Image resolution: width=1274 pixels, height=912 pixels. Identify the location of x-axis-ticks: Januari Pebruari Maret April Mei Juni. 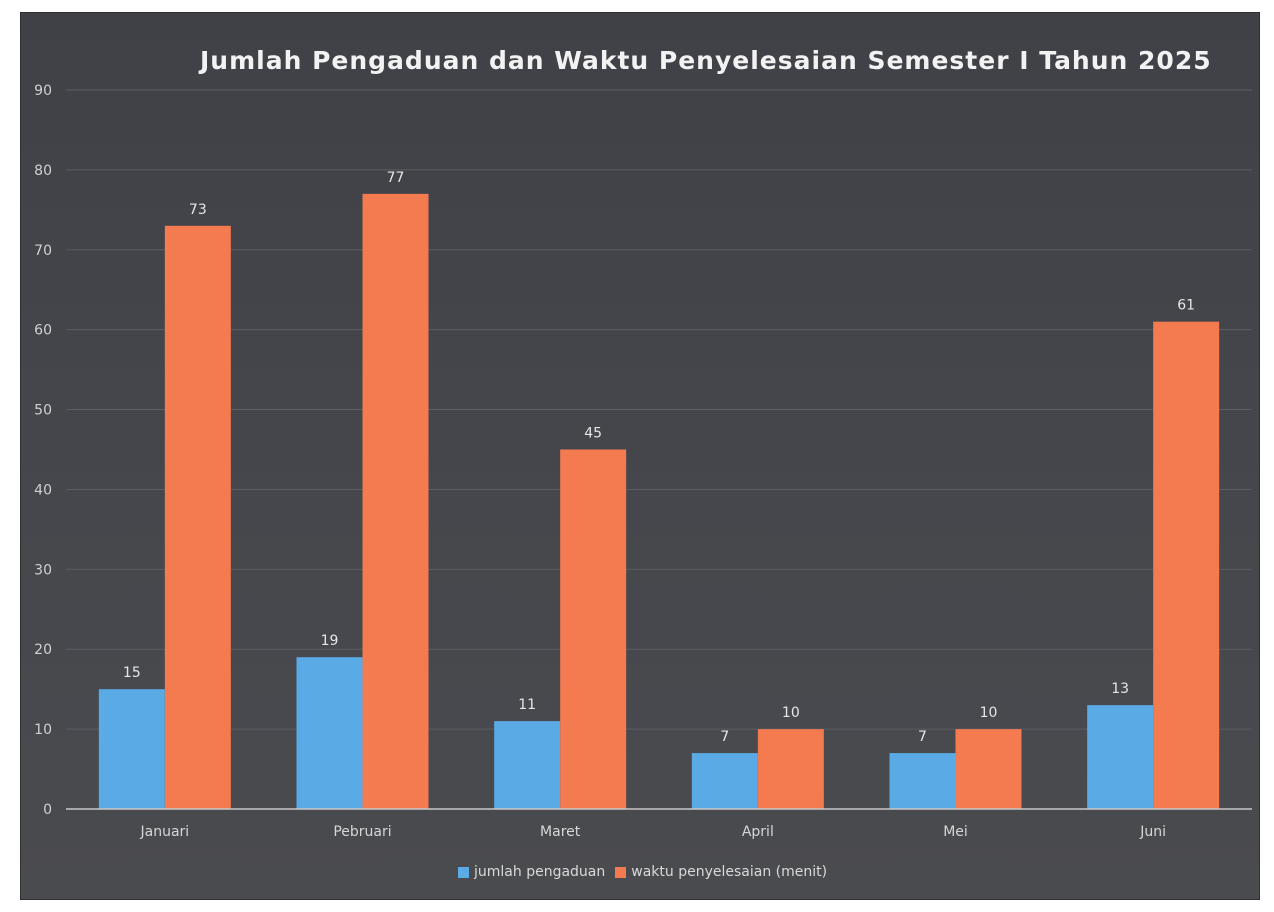
(652, 832).